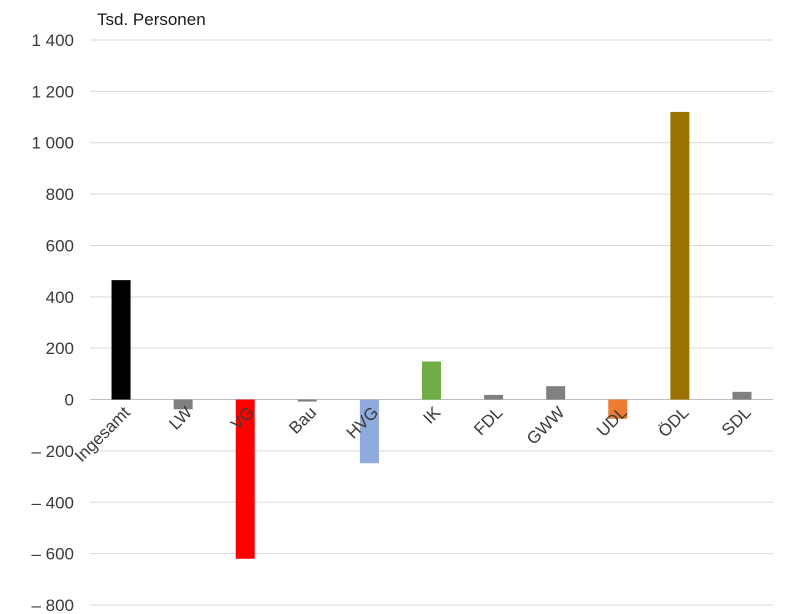 The image size is (788, 614). What do you see at coordinates (52, 502) in the screenshot?
I see `y-tick-label: – 400` at bounding box center [52, 502].